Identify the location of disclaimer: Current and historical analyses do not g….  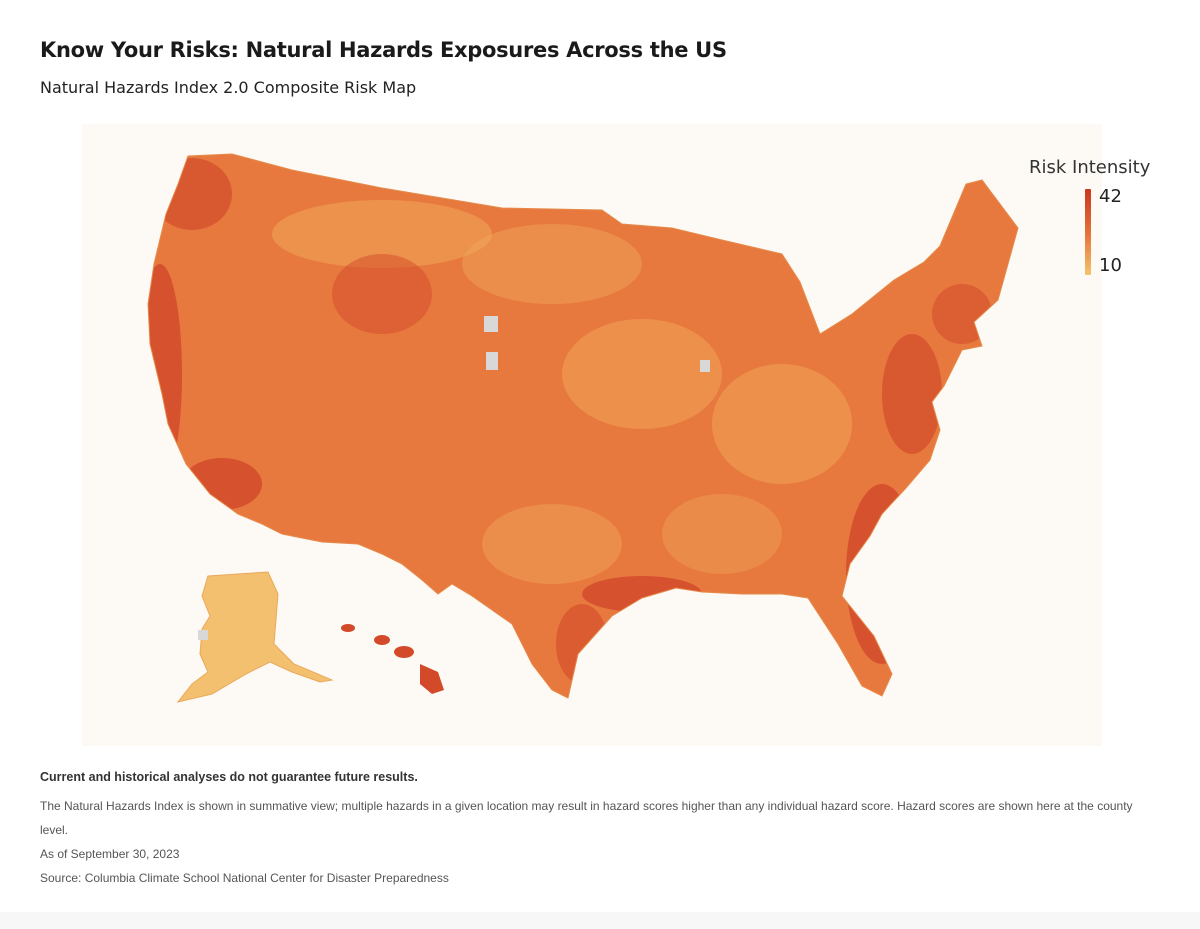
(229, 777).